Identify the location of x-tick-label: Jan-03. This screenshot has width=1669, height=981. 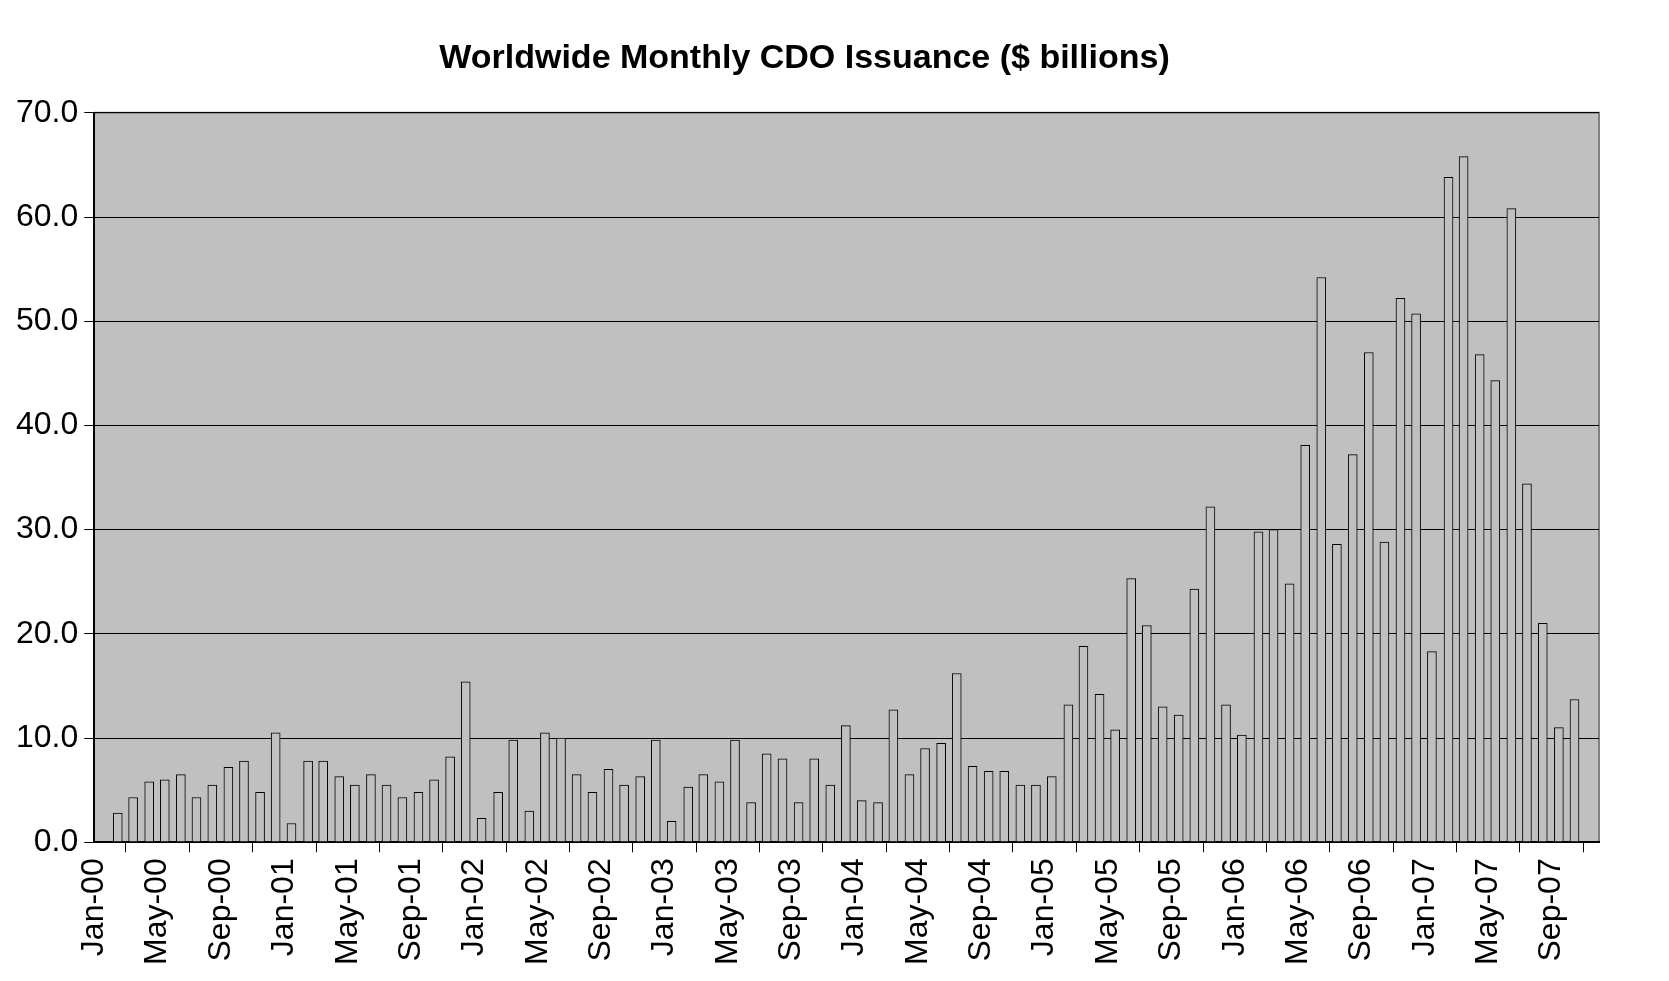
(662, 907).